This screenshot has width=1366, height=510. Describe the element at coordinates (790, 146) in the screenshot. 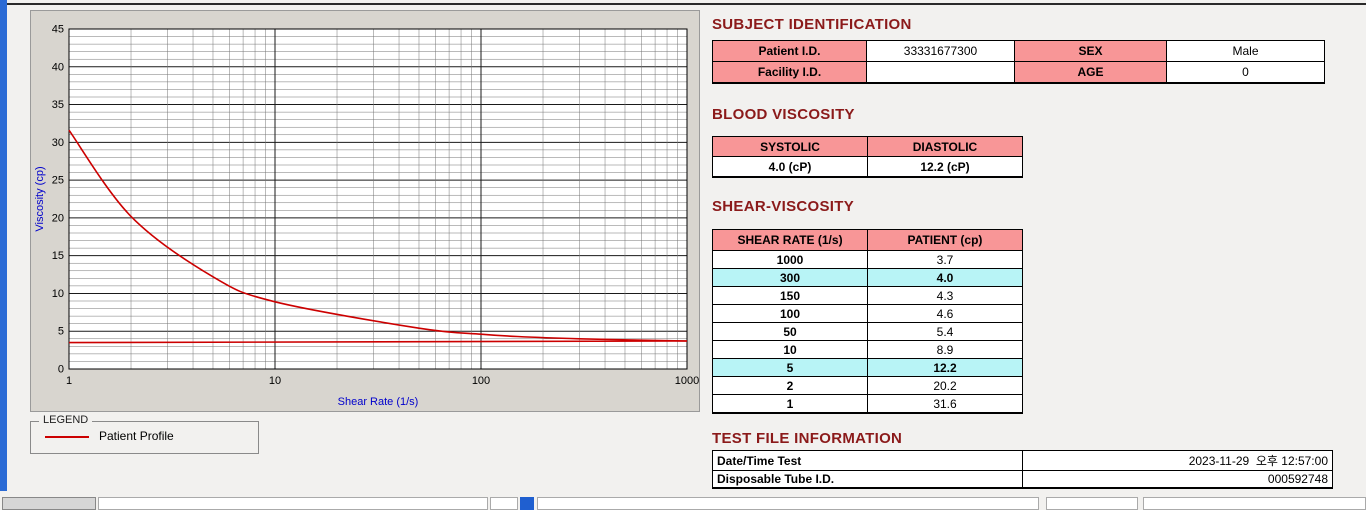

I see `column-header-systolic: SYSTOLIC` at that location.